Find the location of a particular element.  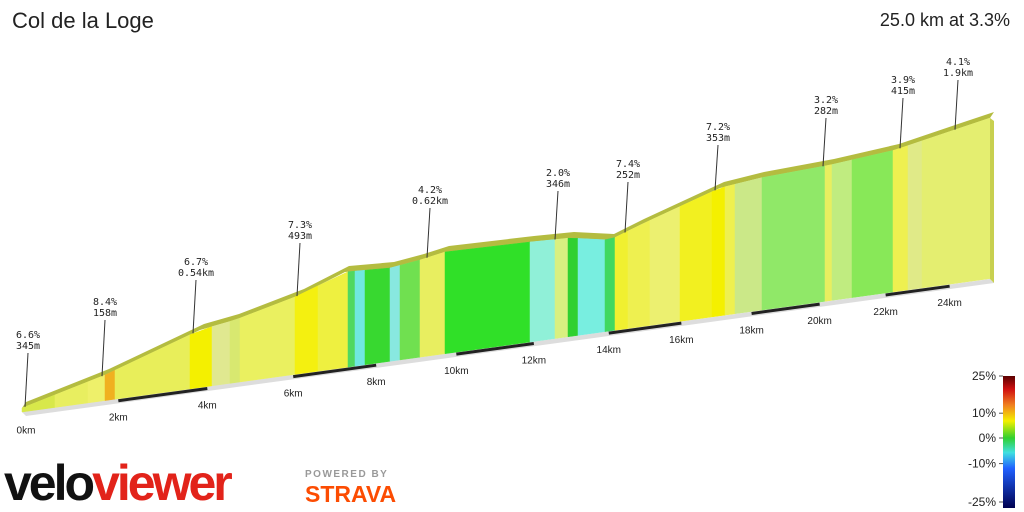

strava-logo: STRAVA is located at coordinates (350, 494).